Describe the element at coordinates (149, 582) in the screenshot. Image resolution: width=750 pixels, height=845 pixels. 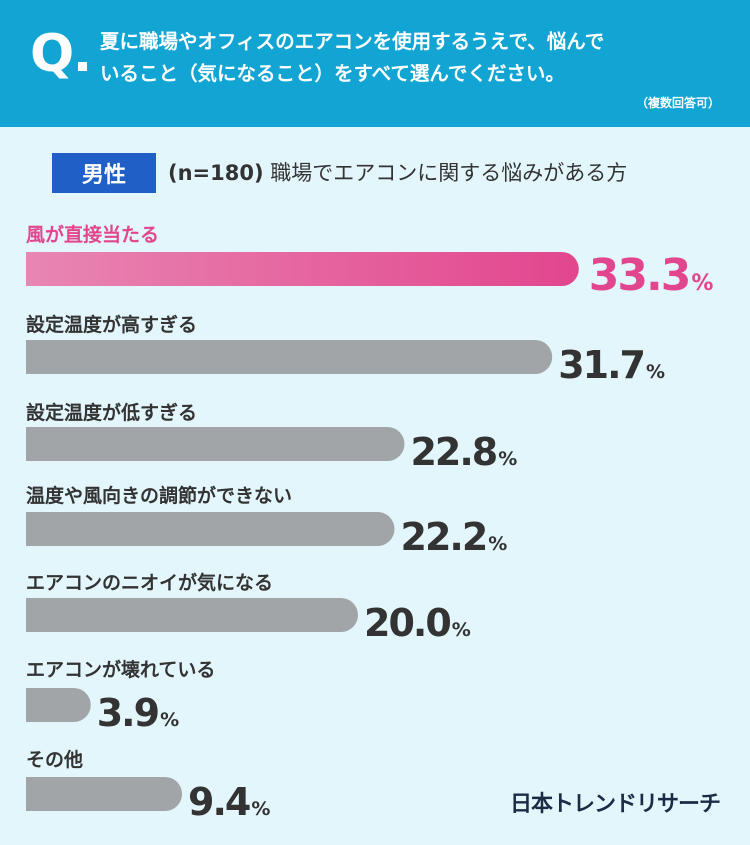
I see `category-label: エアコンのニオイが気になる` at that location.